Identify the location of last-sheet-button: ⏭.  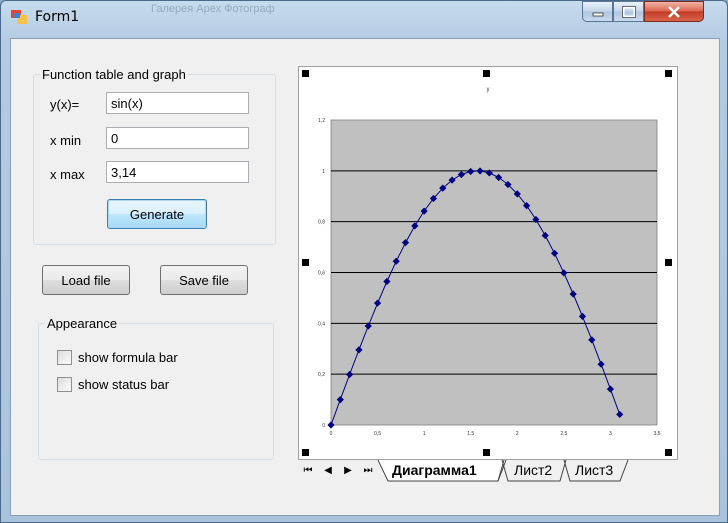
(368, 470).